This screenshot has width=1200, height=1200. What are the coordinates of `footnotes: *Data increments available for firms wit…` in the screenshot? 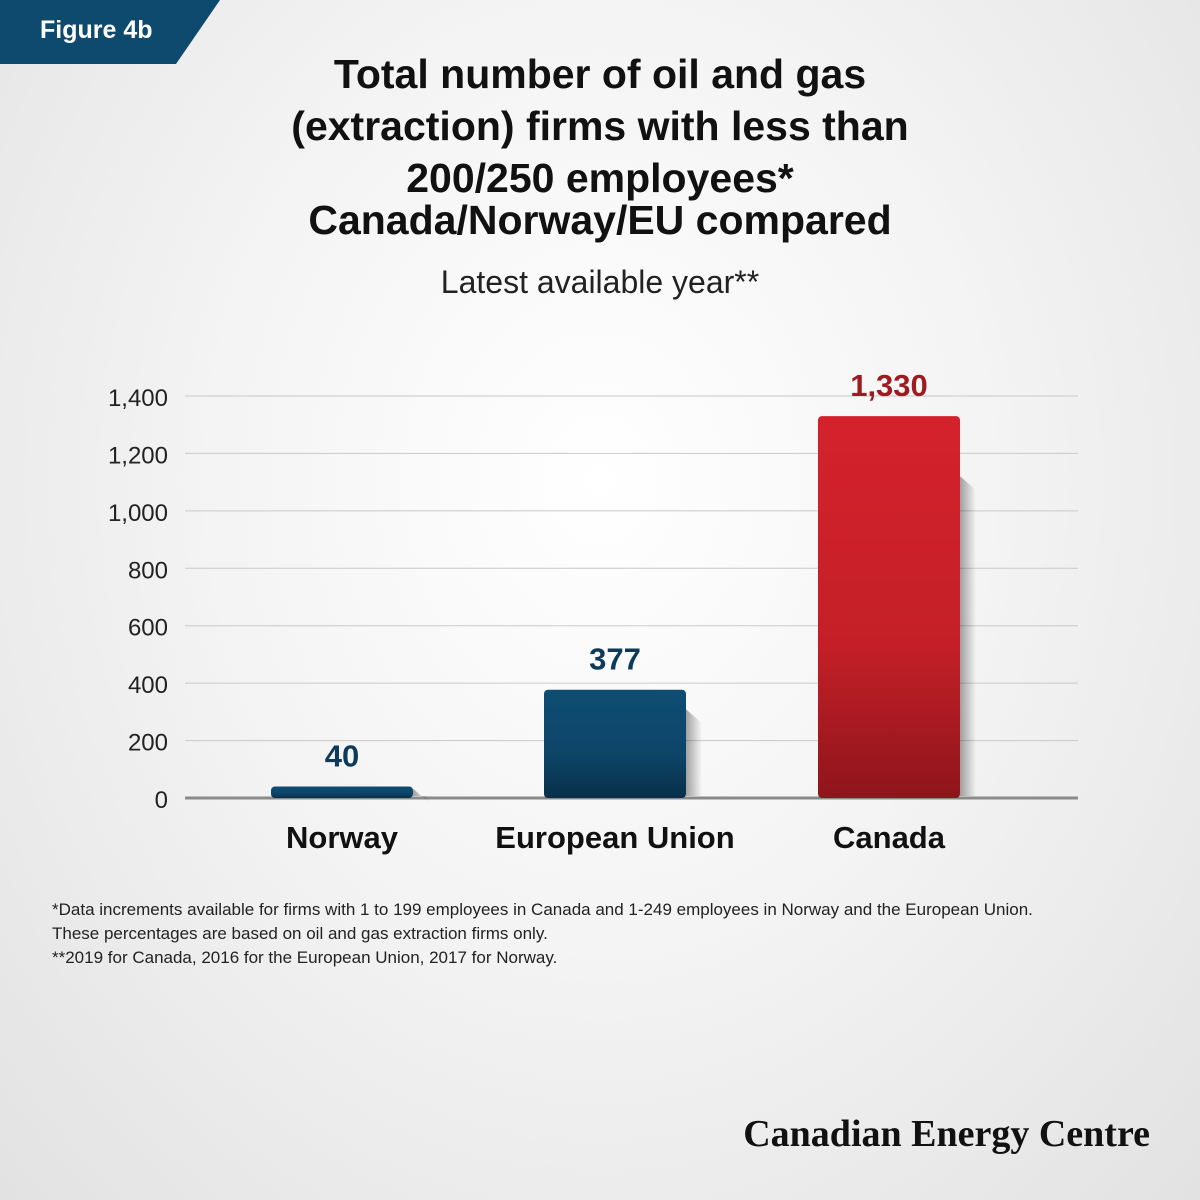 It's located at (552, 934).